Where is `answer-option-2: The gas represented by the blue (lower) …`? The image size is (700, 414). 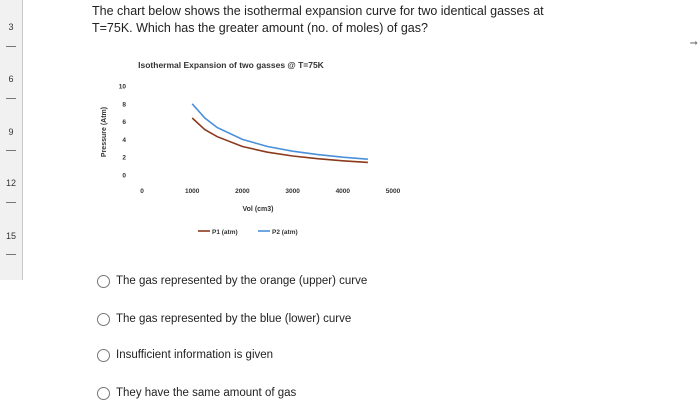
answer-option-2: The gas represented by the blue (lower) … is located at coordinates (224, 319).